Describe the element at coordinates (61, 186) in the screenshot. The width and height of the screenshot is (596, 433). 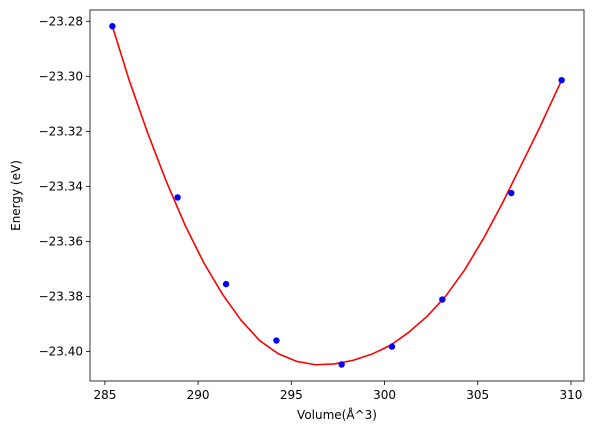
I see `y-tick-label: −23.34` at that location.